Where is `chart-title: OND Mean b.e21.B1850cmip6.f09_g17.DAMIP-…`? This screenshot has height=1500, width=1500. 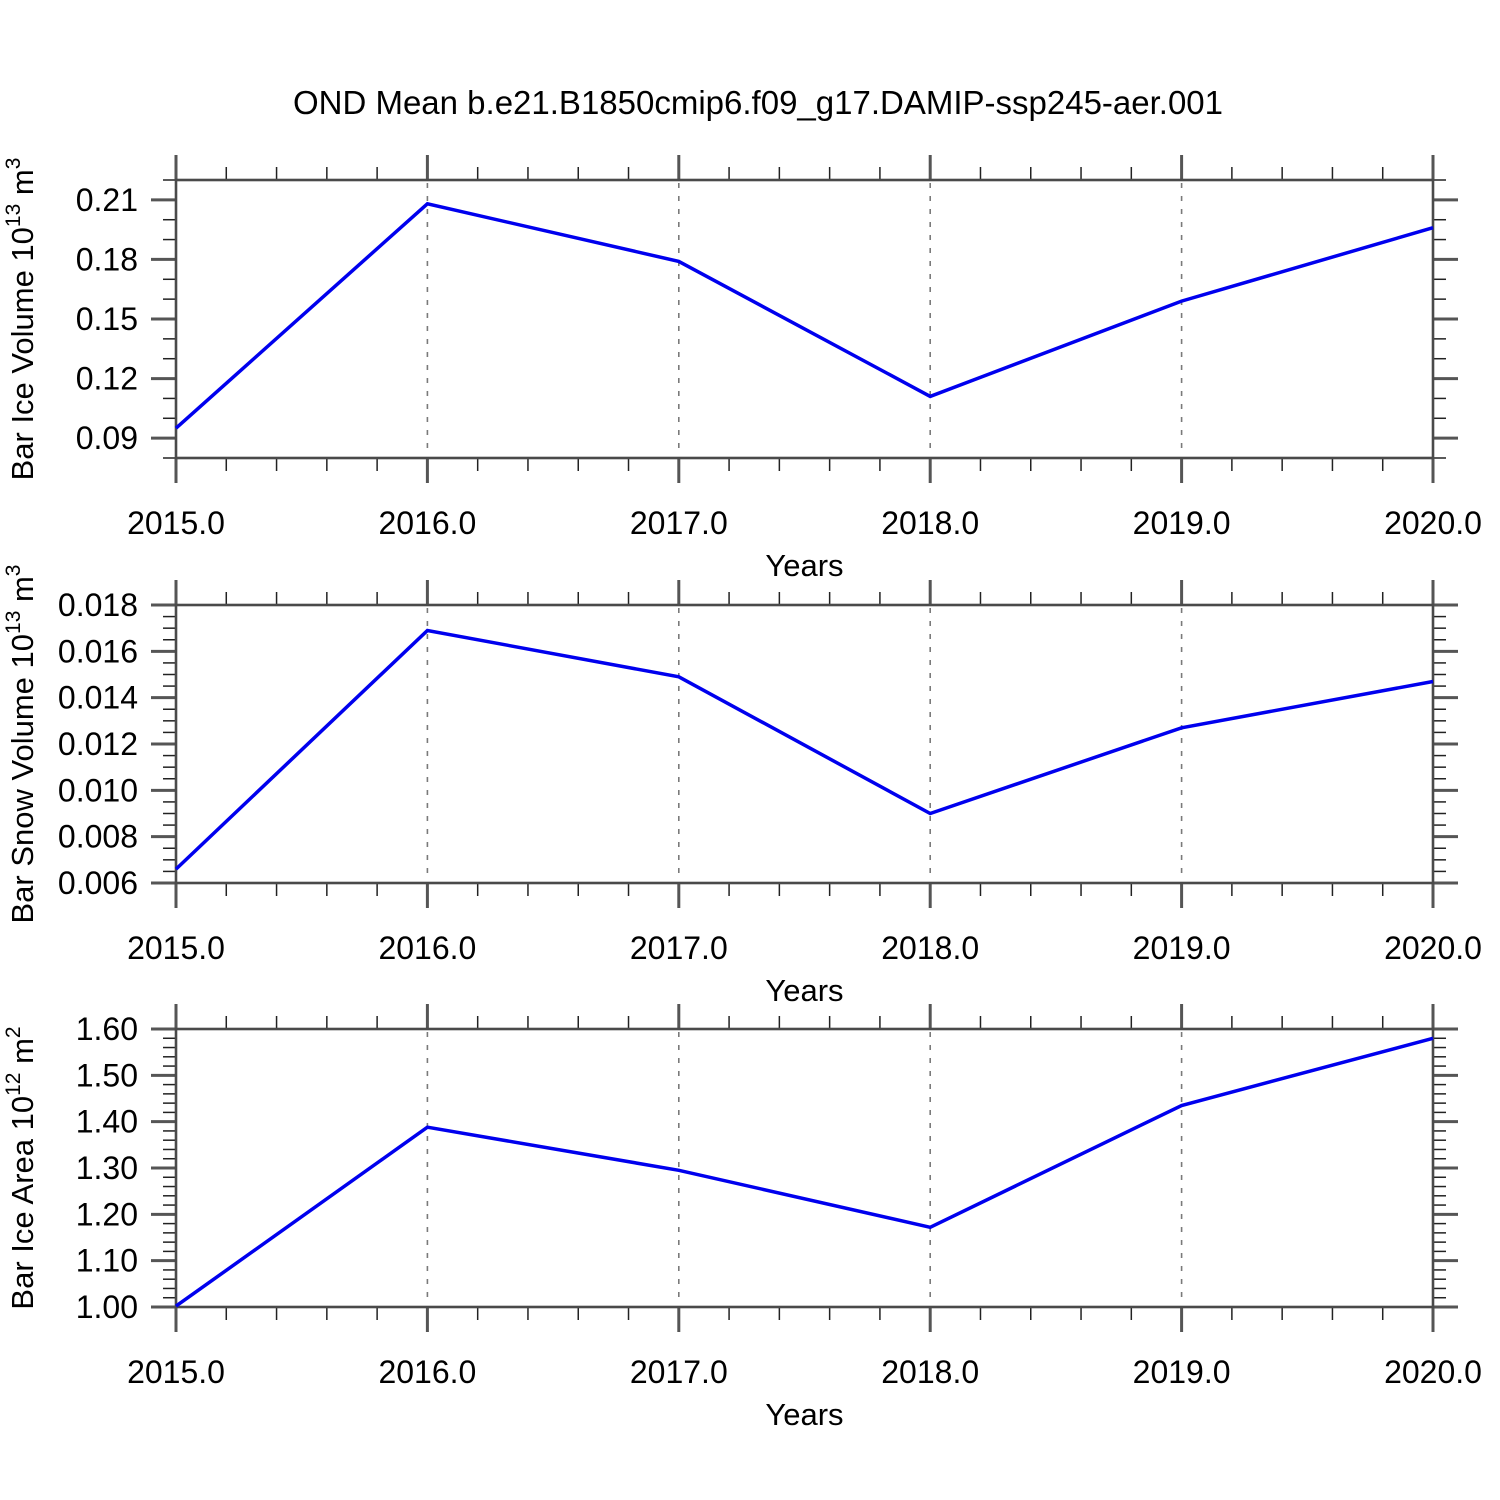 chart-title: OND Mean b.e21.B1850cmip6.f09_g17.DAMIP-… is located at coordinates (758, 102).